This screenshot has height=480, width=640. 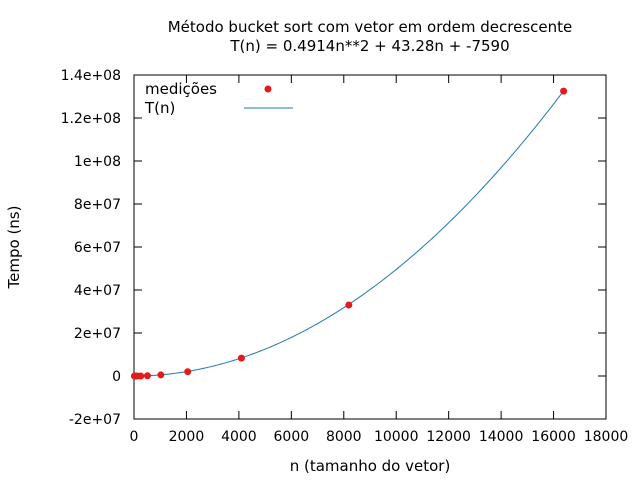 I want to click on legend-label-tn: T(n), so click(x=159, y=108).